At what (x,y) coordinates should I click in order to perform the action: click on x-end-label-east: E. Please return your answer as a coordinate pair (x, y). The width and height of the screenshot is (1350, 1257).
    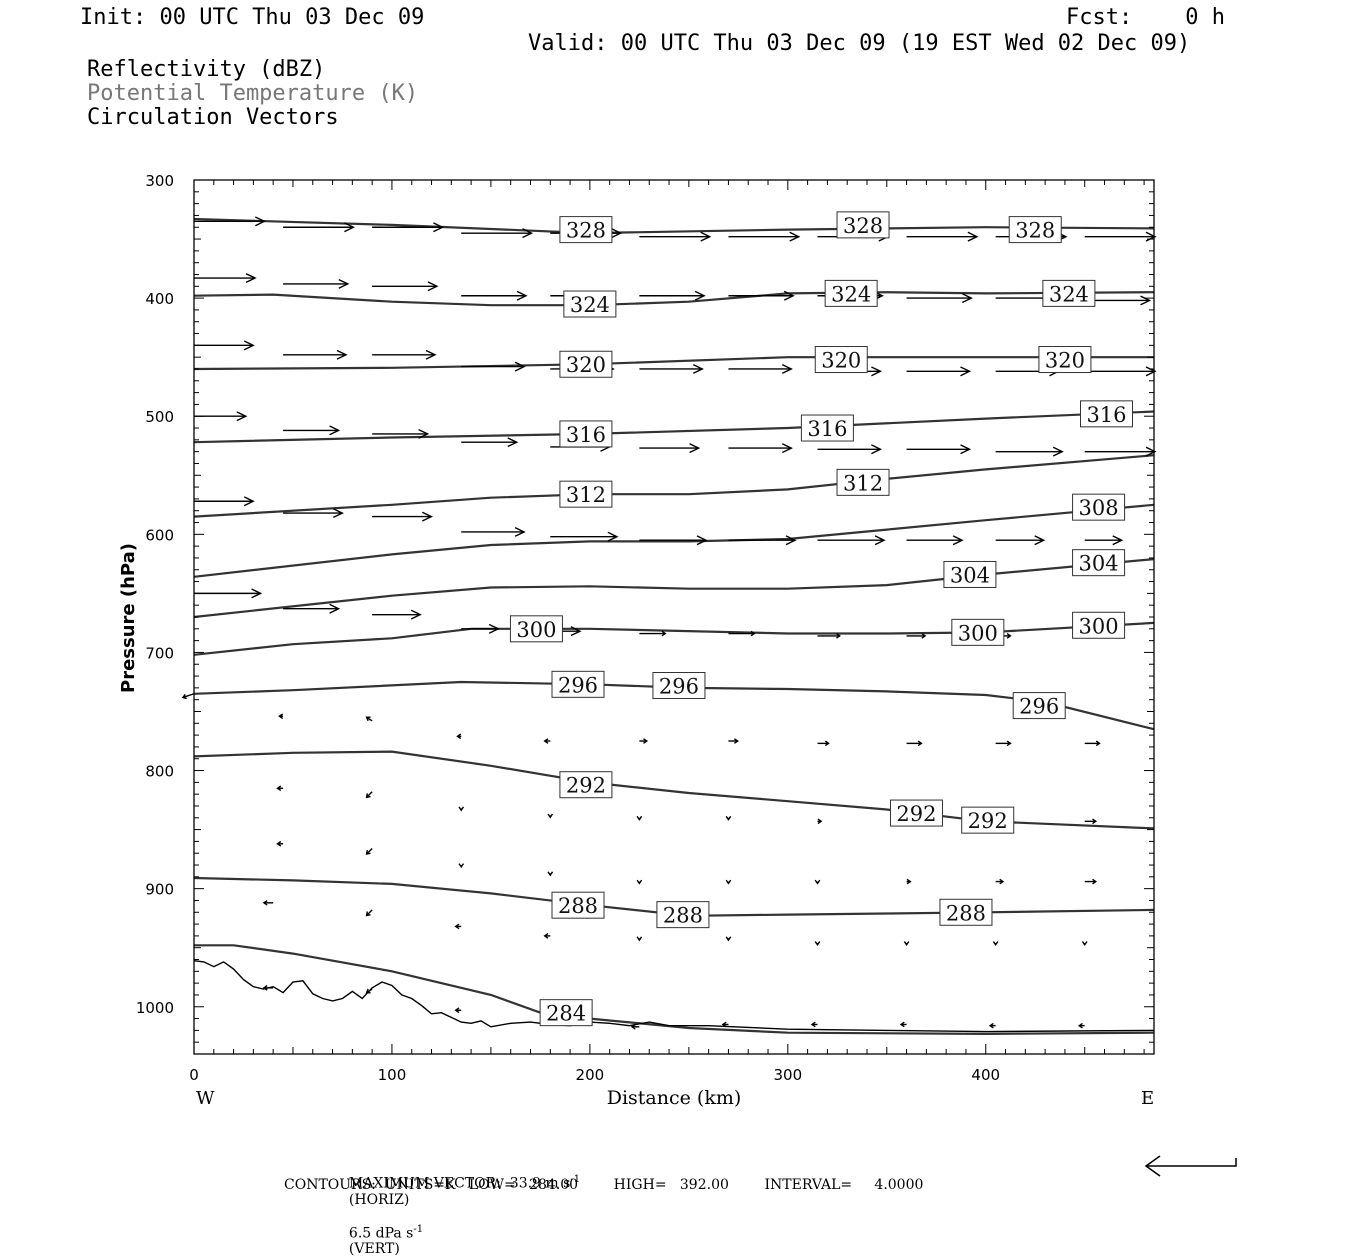
    Looking at the image, I should click on (1147, 1098).